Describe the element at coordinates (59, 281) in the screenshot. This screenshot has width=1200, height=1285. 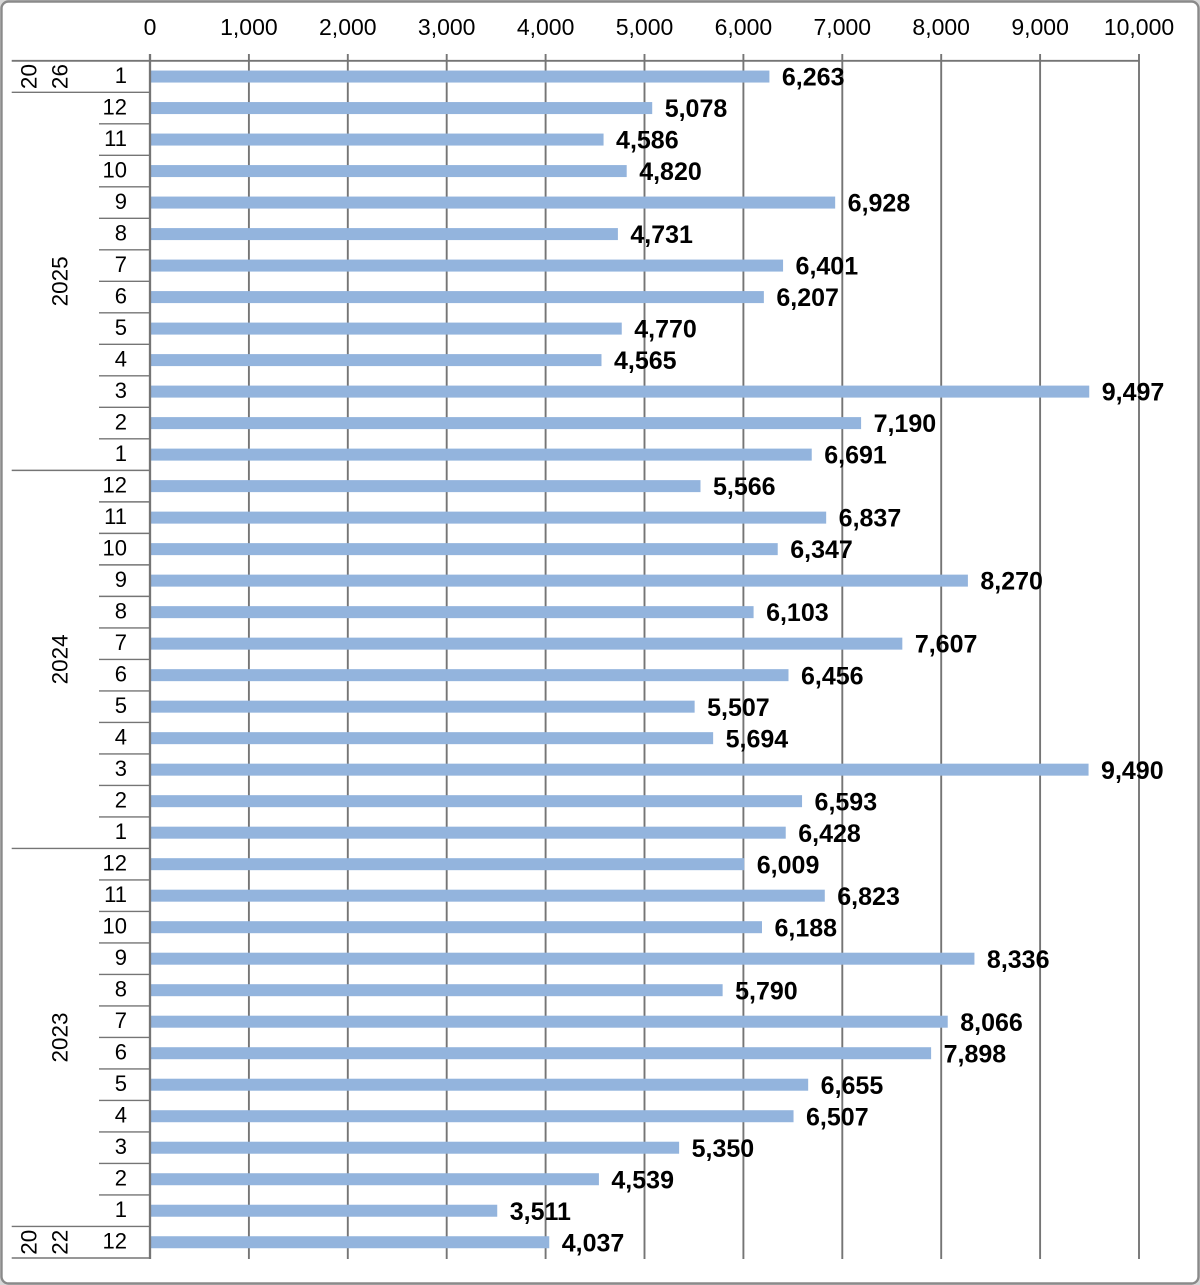
I see `svg-text: 2025` at that location.